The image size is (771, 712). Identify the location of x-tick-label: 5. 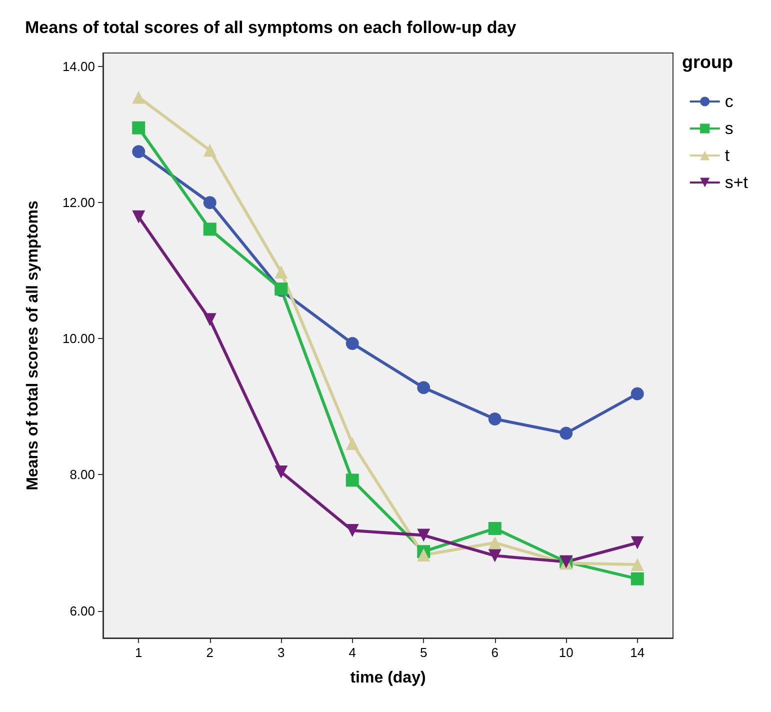
(424, 652).